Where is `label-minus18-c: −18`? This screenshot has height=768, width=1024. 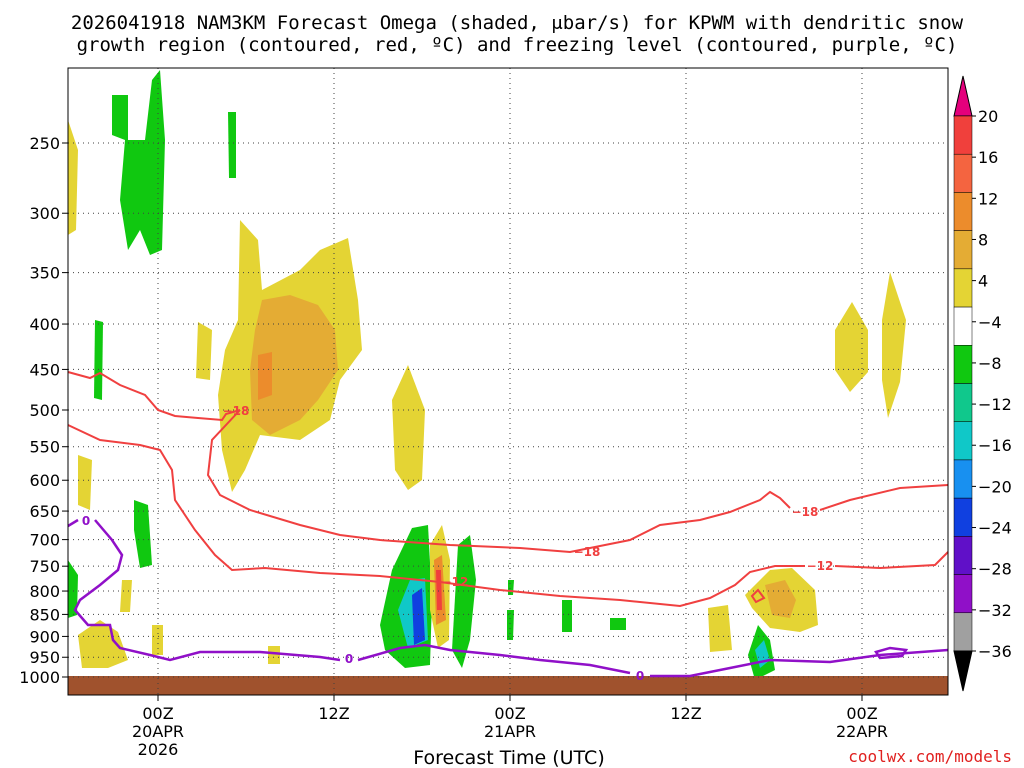 label-minus18-c: −18 is located at coordinates (805, 512).